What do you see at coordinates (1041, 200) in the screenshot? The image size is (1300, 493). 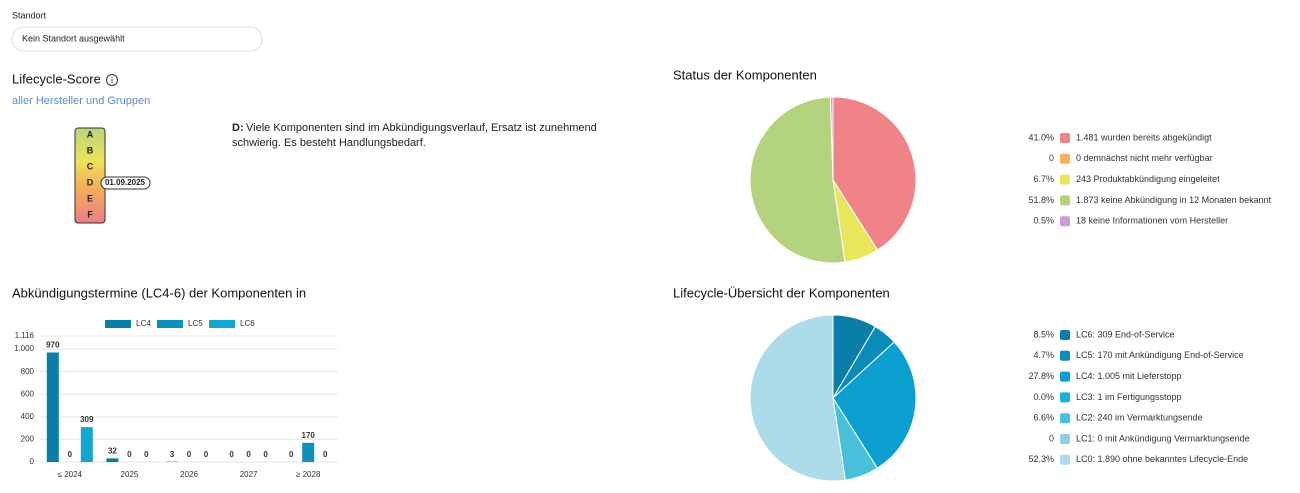 I see `legend-value: 51.8%` at bounding box center [1041, 200].